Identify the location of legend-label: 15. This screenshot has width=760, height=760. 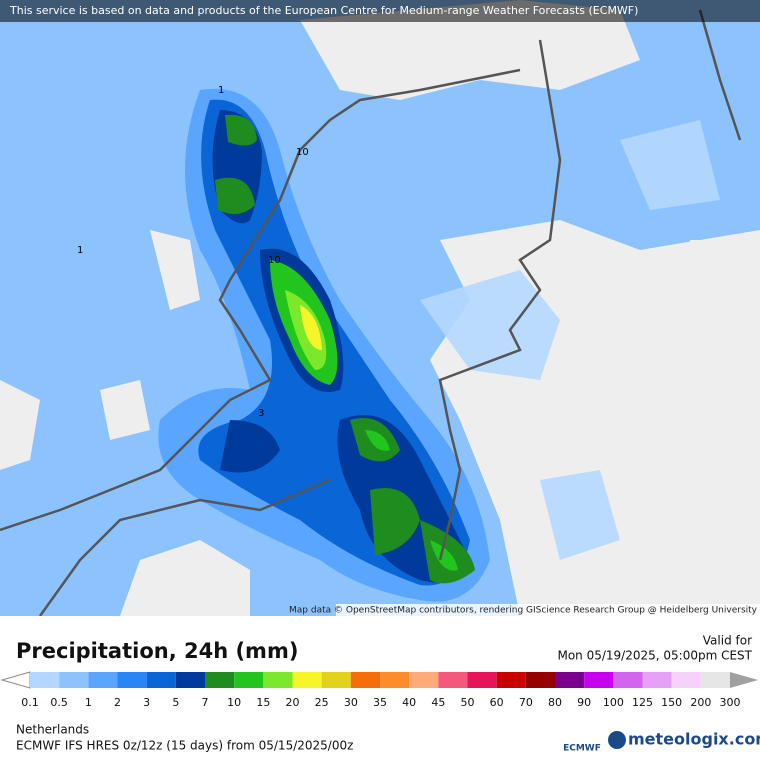
(263, 702).